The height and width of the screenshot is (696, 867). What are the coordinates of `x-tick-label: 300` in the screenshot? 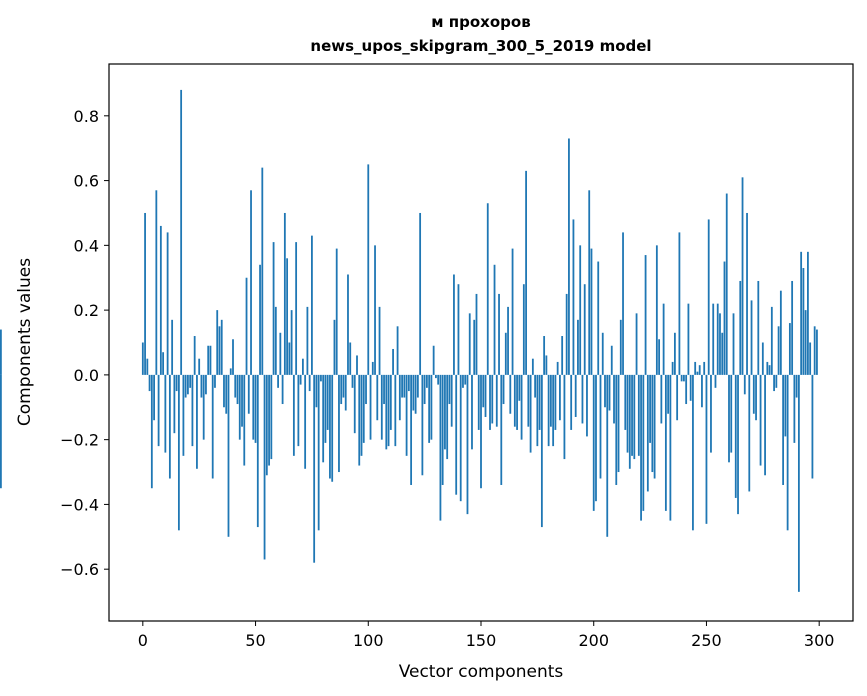 It's located at (819, 640).